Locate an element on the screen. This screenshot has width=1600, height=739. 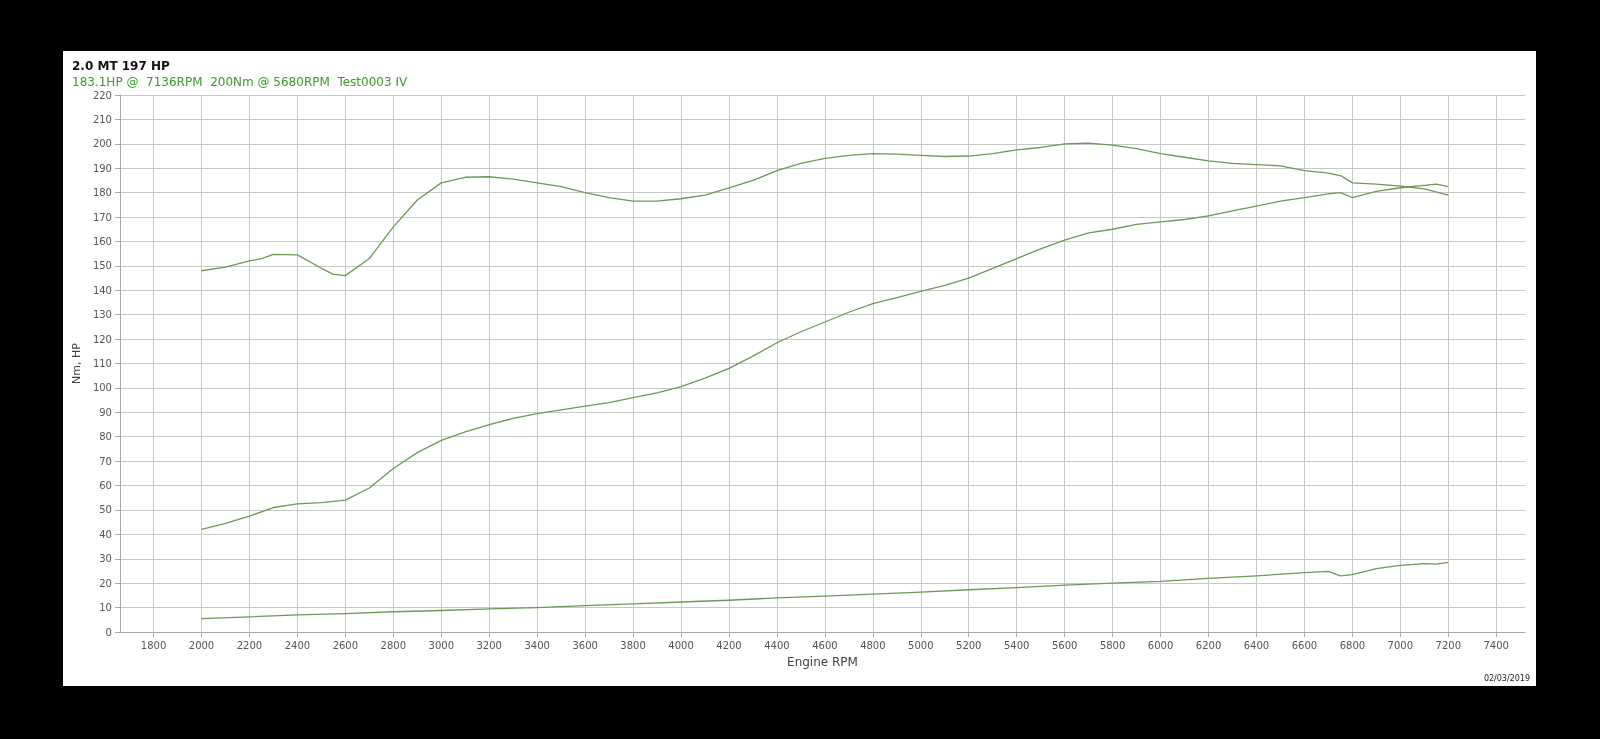
x-tick-label: 4000 is located at coordinates (681, 645).